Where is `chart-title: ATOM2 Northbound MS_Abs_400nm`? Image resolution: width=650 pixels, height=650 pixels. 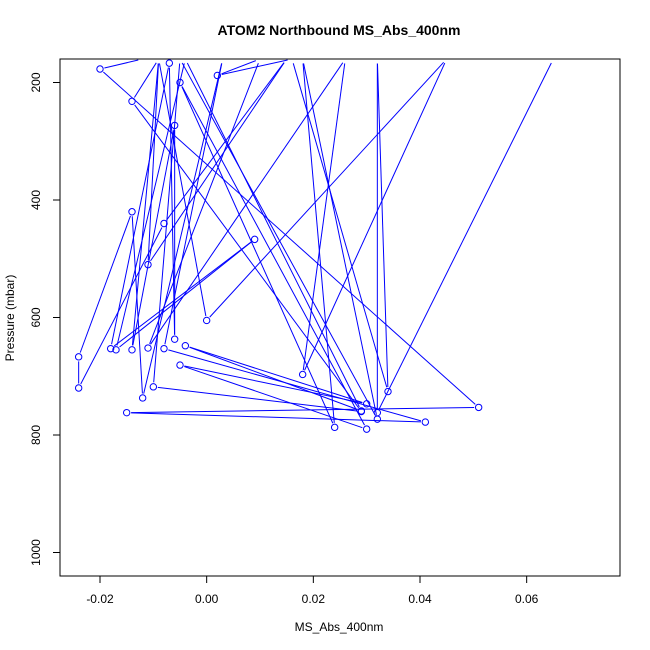
chart-title: ATOM2 Northbound MS_Abs_400nm is located at coordinates (339, 30).